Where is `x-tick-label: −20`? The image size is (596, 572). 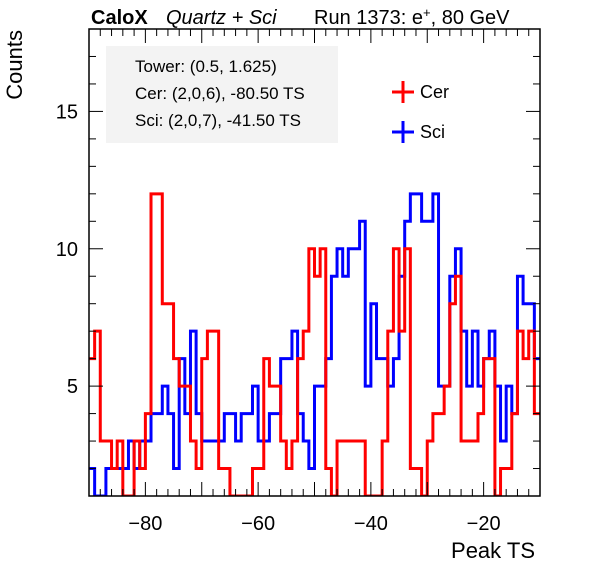 x-tick-label: −20 is located at coordinates (484, 524).